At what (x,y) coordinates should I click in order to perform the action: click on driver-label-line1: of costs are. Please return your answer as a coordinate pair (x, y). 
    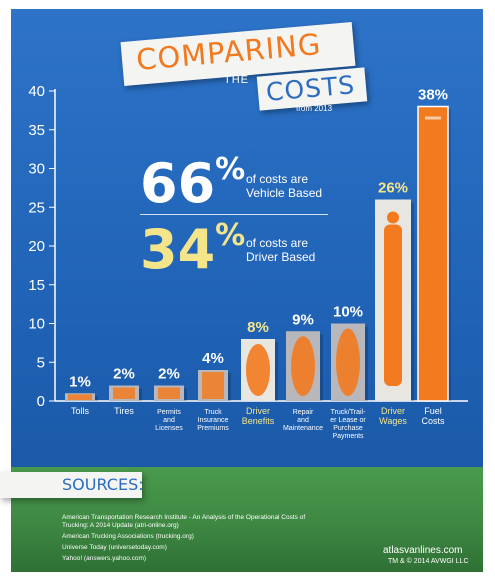
    Looking at the image, I should click on (277, 243).